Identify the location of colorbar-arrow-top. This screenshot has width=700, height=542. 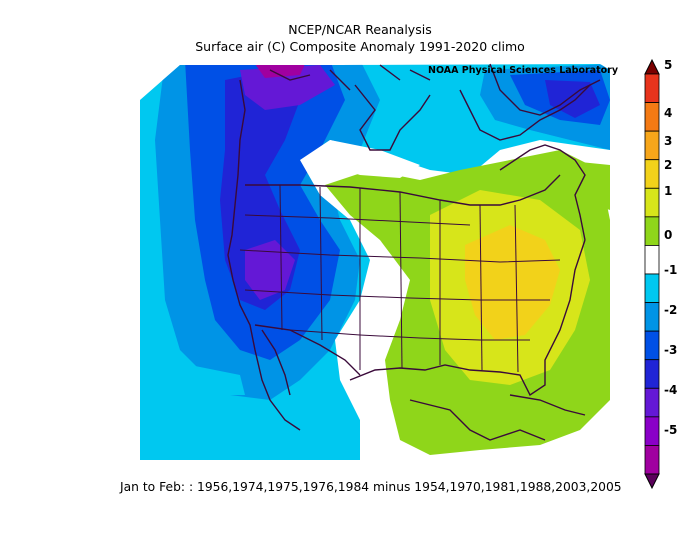
(652, 66).